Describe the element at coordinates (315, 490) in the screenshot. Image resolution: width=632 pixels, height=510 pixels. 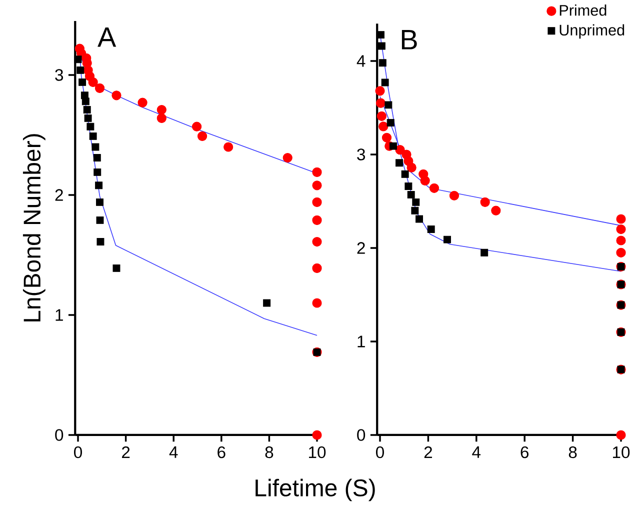
I see `x-axis-title: Lifetime (S)` at that location.